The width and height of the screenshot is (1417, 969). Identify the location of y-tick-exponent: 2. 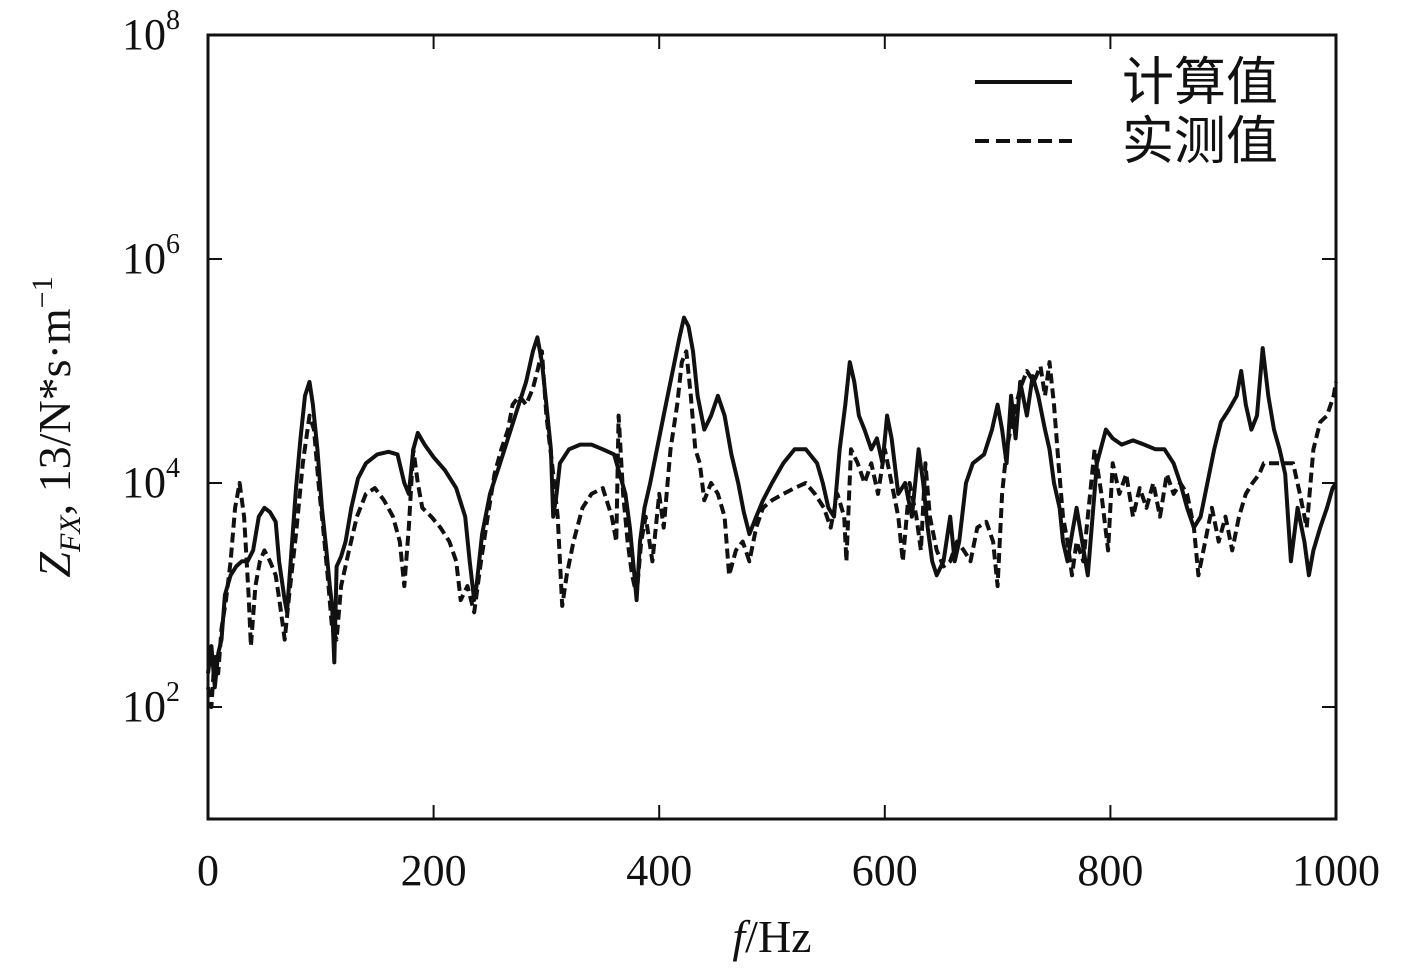
(173, 692).